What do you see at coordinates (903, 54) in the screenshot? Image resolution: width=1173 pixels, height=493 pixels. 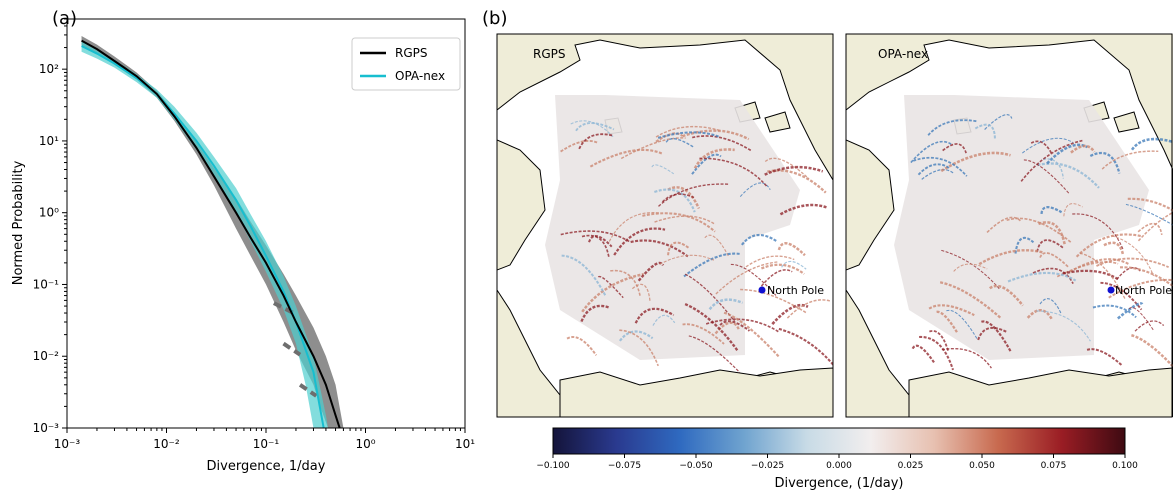 I see `map-title-opa-nex: OPA-nex` at bounding box center [903, 54].